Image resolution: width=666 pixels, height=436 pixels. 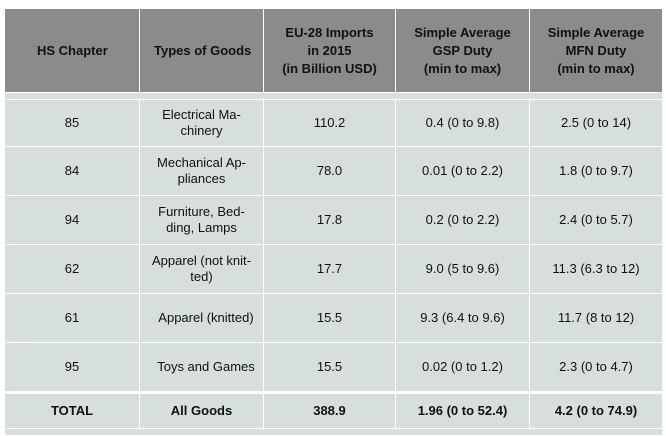 I want to click on total-mfn: 4.2 (0 to 74.9), so click(x=596, y=410).